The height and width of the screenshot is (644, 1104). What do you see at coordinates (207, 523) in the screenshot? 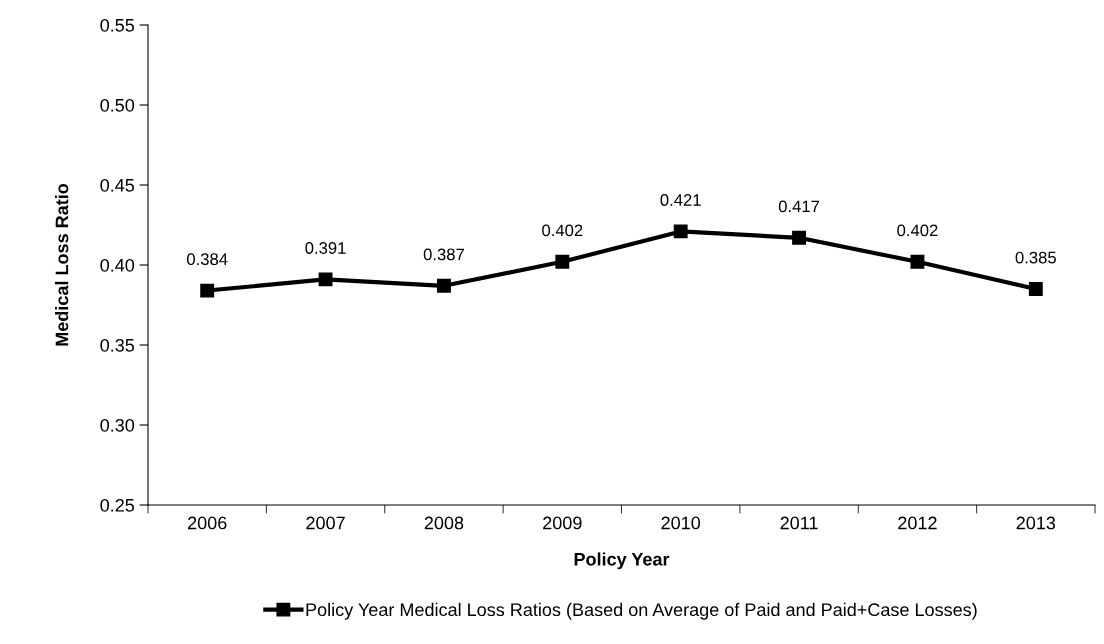
I see `x-tick-label: 2006` at bounding box center [207, 523].